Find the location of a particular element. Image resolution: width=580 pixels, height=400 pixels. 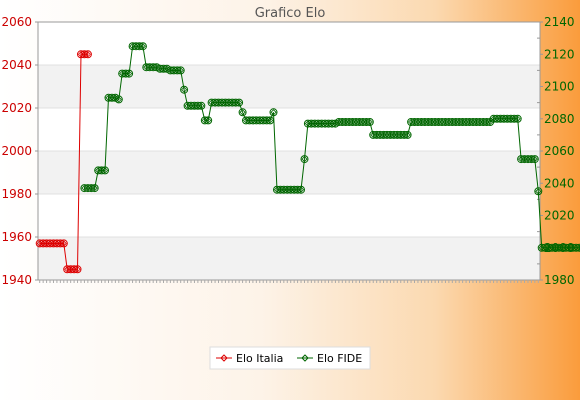

right-tick-label: 2100 is located at coordinates (559, 87).